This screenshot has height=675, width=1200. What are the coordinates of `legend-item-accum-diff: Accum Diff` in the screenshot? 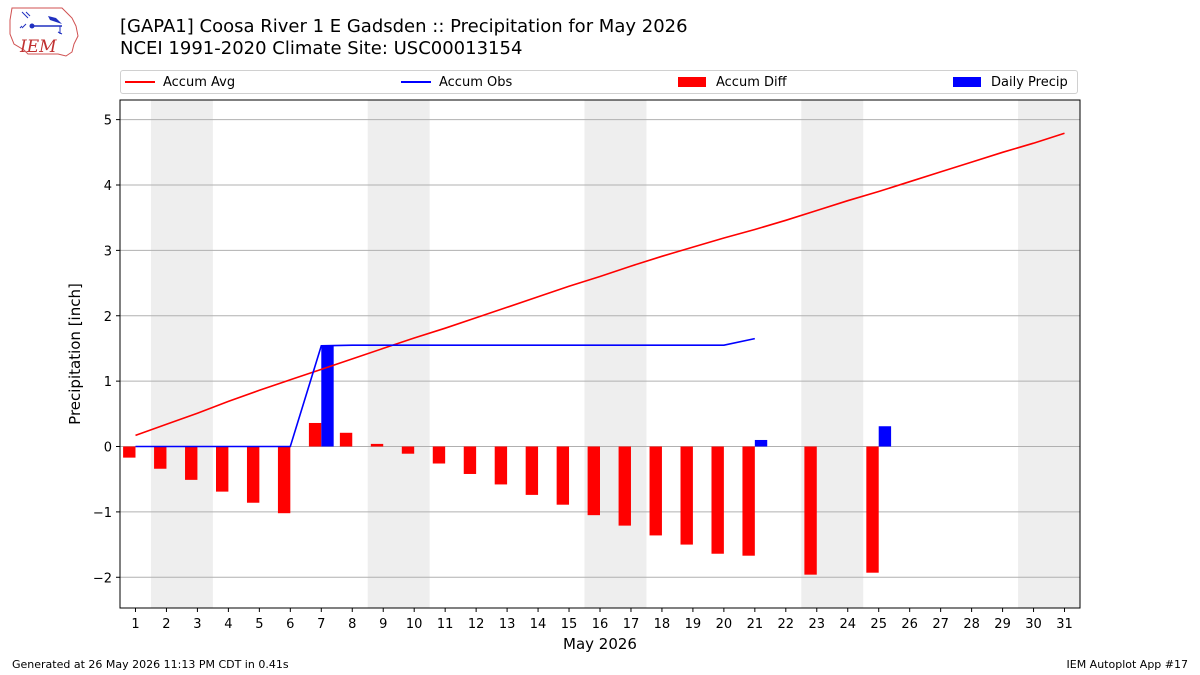 It's located at (732, 82).